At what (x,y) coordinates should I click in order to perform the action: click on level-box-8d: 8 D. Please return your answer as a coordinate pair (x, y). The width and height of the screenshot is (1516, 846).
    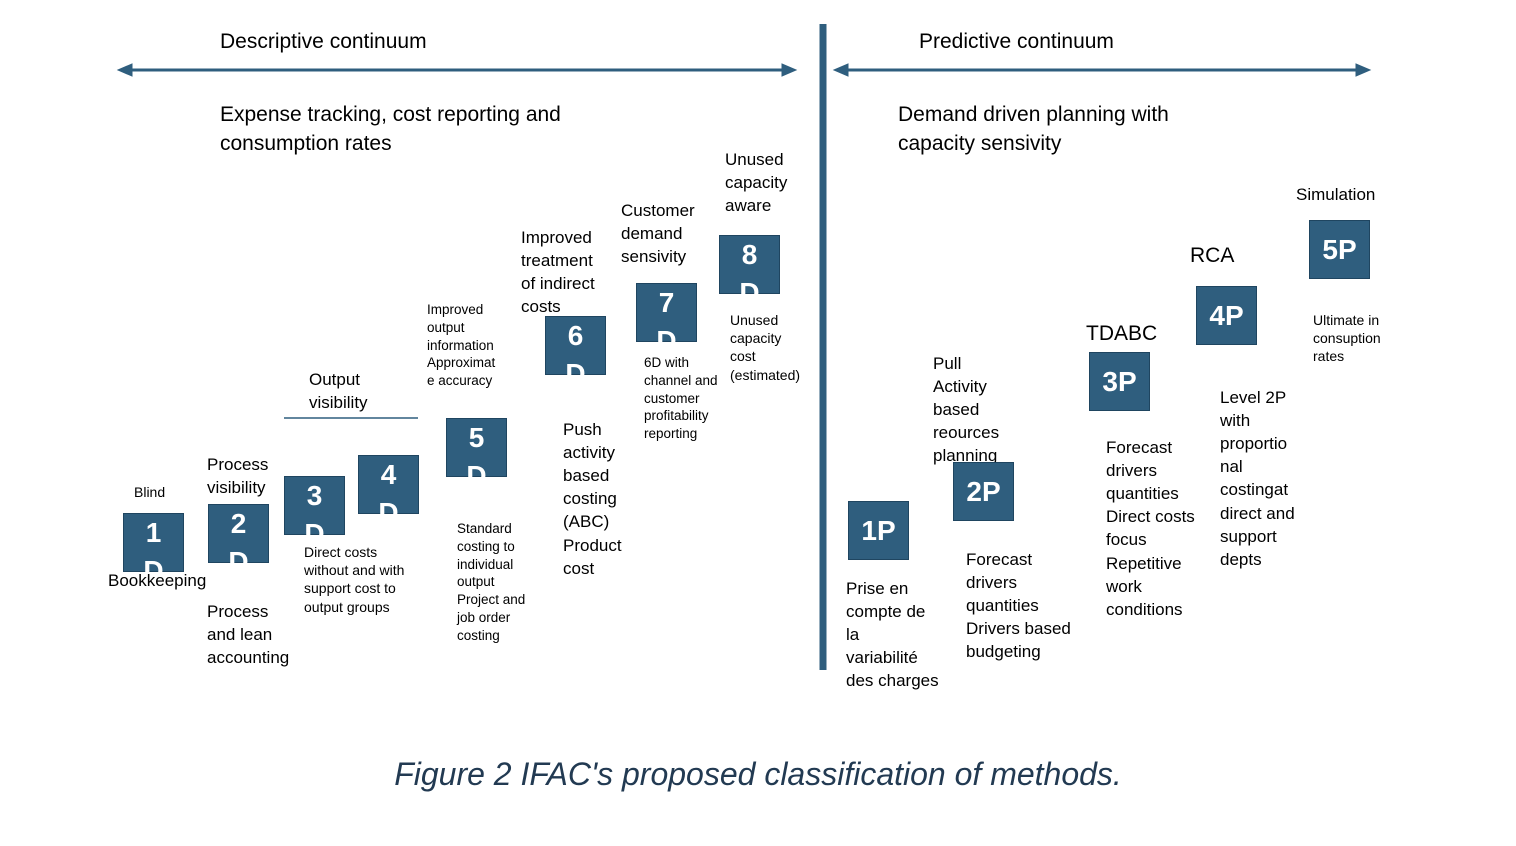
    Looking at the image, I should click on (749, 271).